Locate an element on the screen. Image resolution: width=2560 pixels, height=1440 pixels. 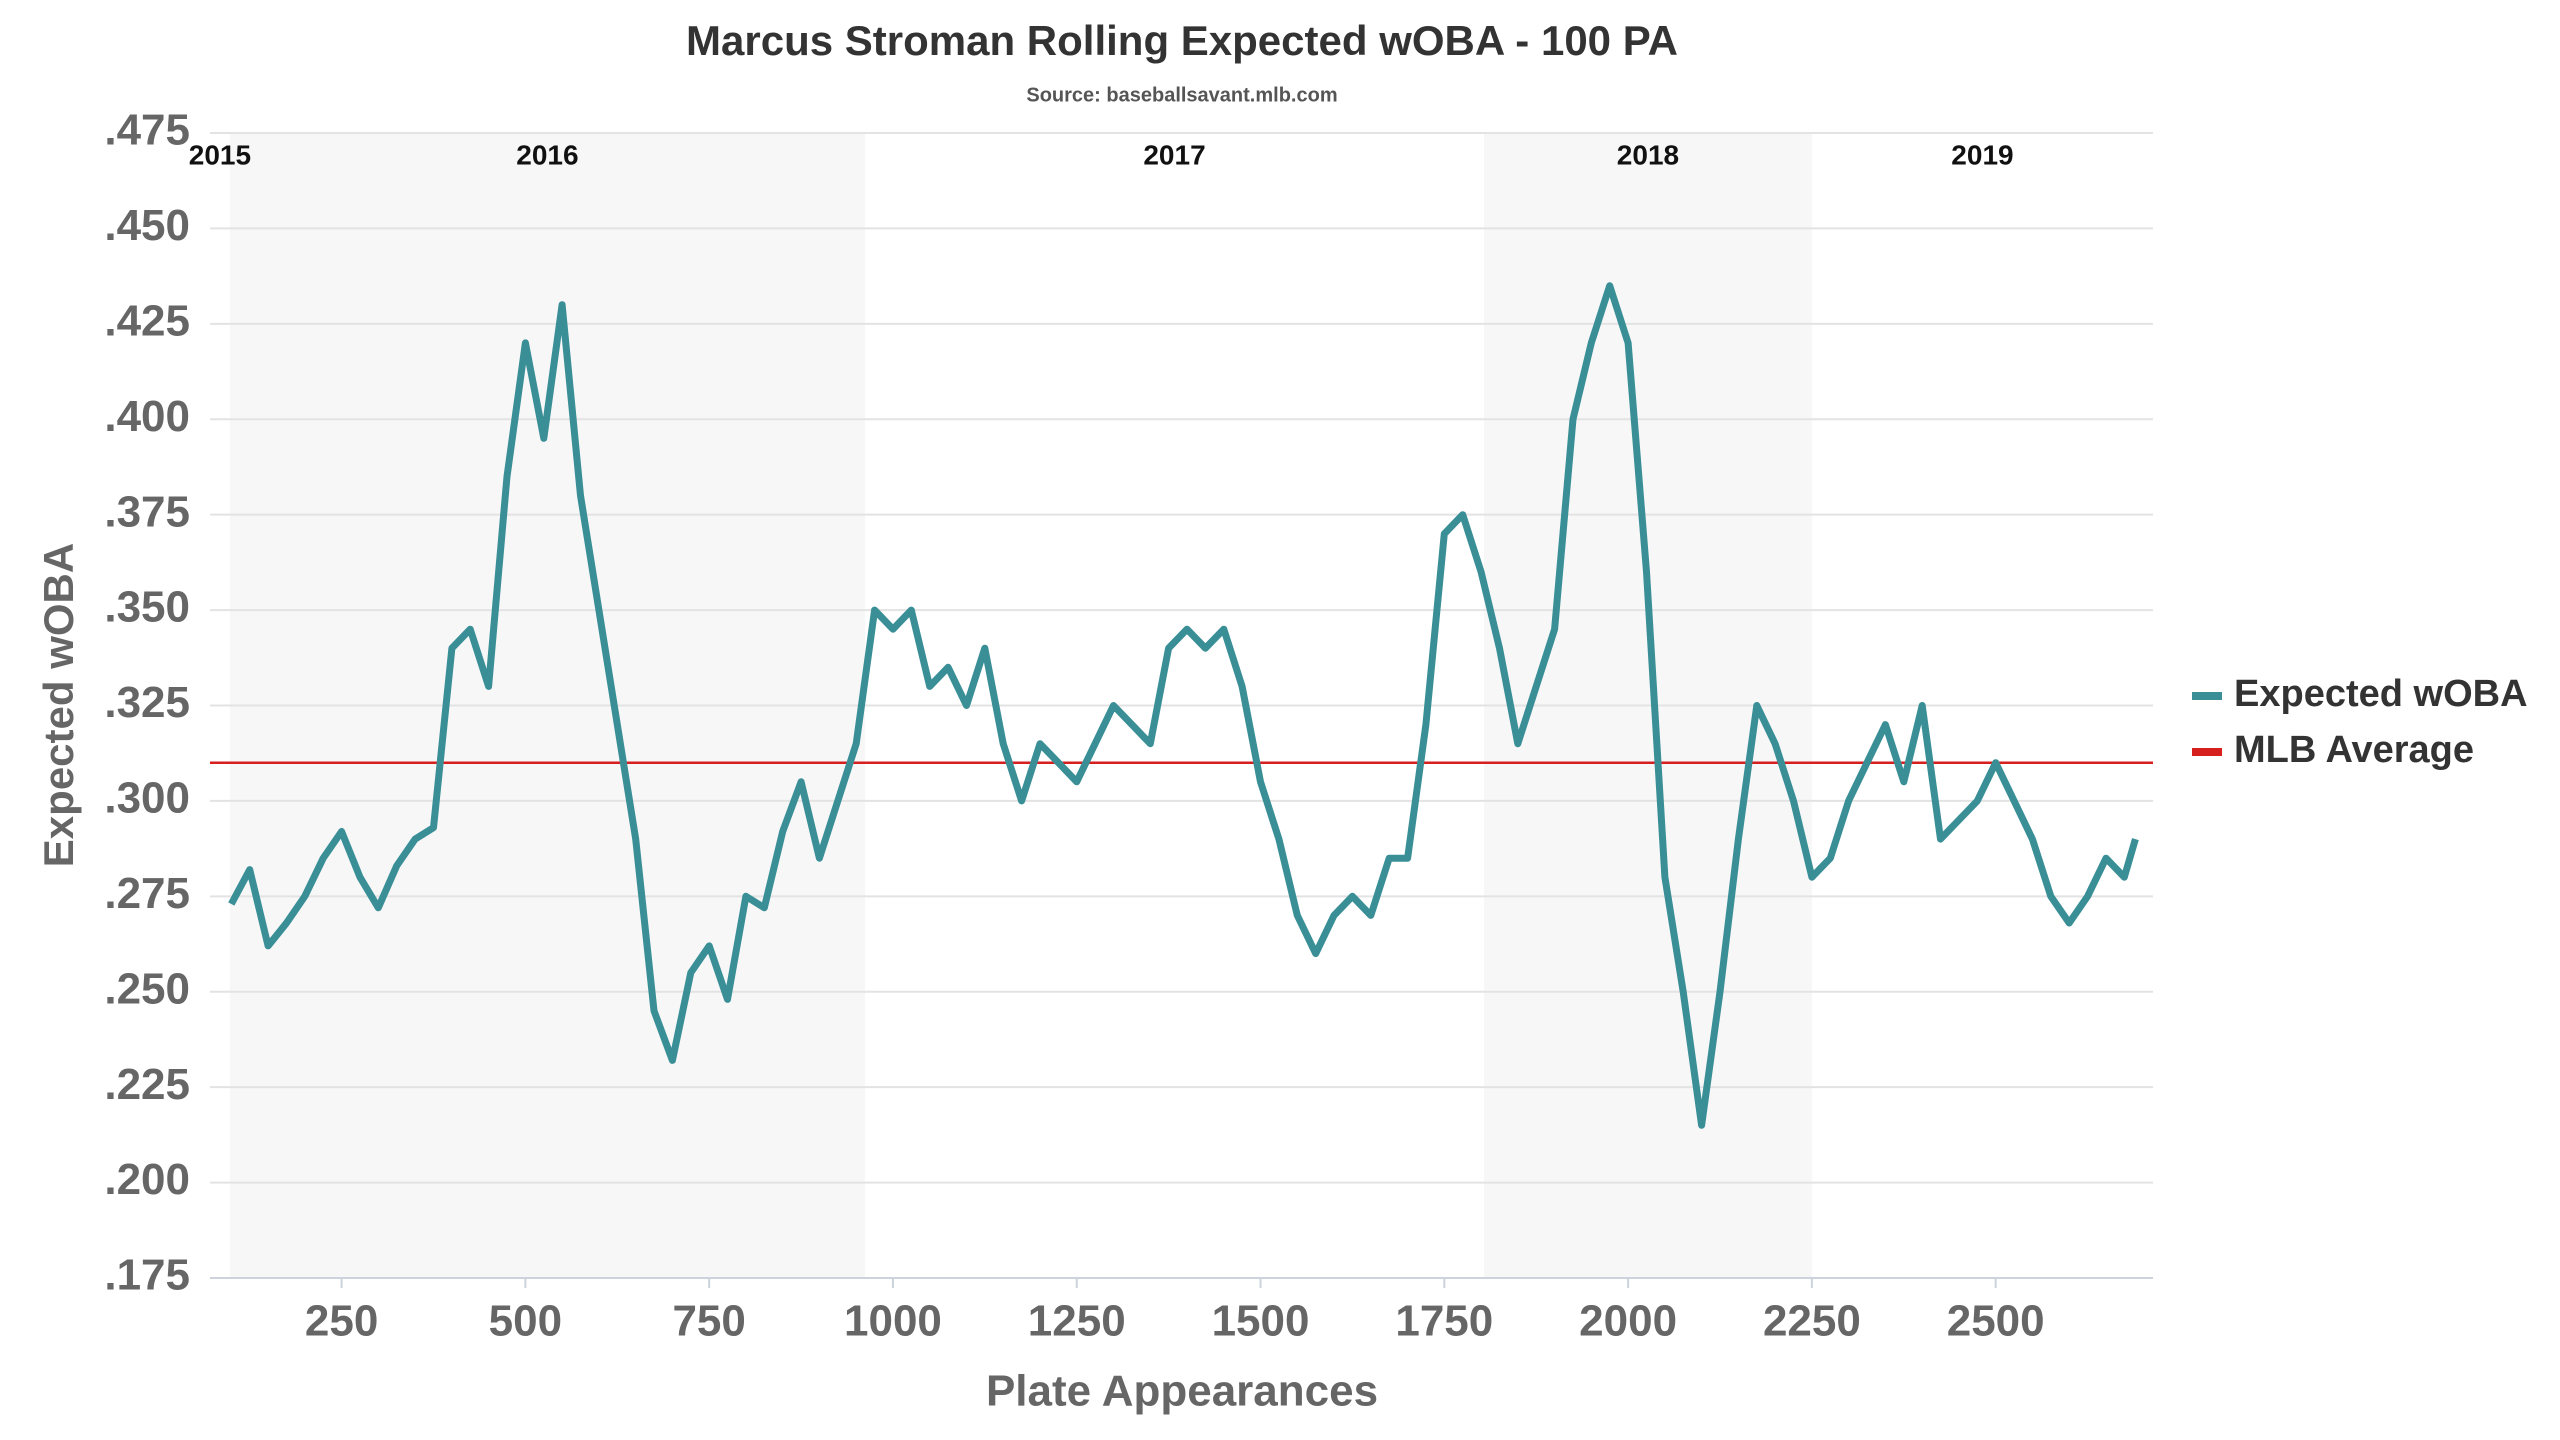
x-tick-label: 750 is located at coordinates (708, 1321).